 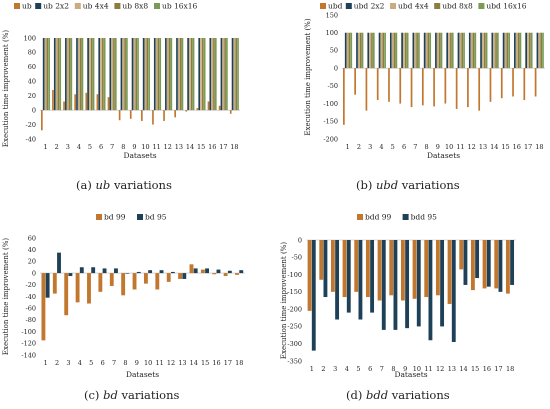 What do you see at coordinates (182, 363) in the screenshot?
I see `x-tick-label: 13` at bounding box center [182, 363].